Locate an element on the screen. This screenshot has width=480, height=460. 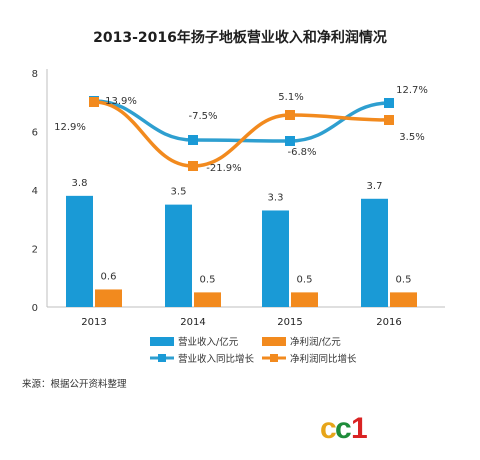
legend-label: 营业收入/亿元 is located at coordinates (208, 342).